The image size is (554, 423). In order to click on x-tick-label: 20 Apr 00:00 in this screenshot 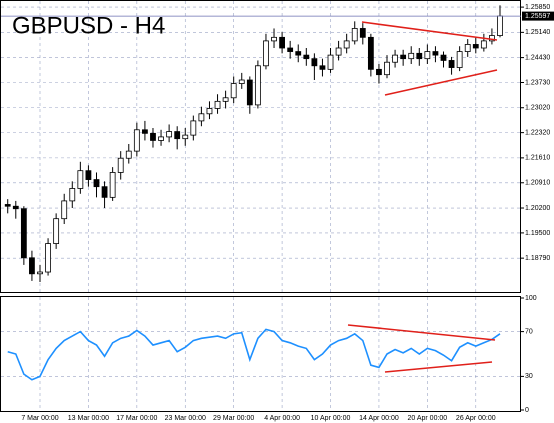, I will do `click(428, 418)`.